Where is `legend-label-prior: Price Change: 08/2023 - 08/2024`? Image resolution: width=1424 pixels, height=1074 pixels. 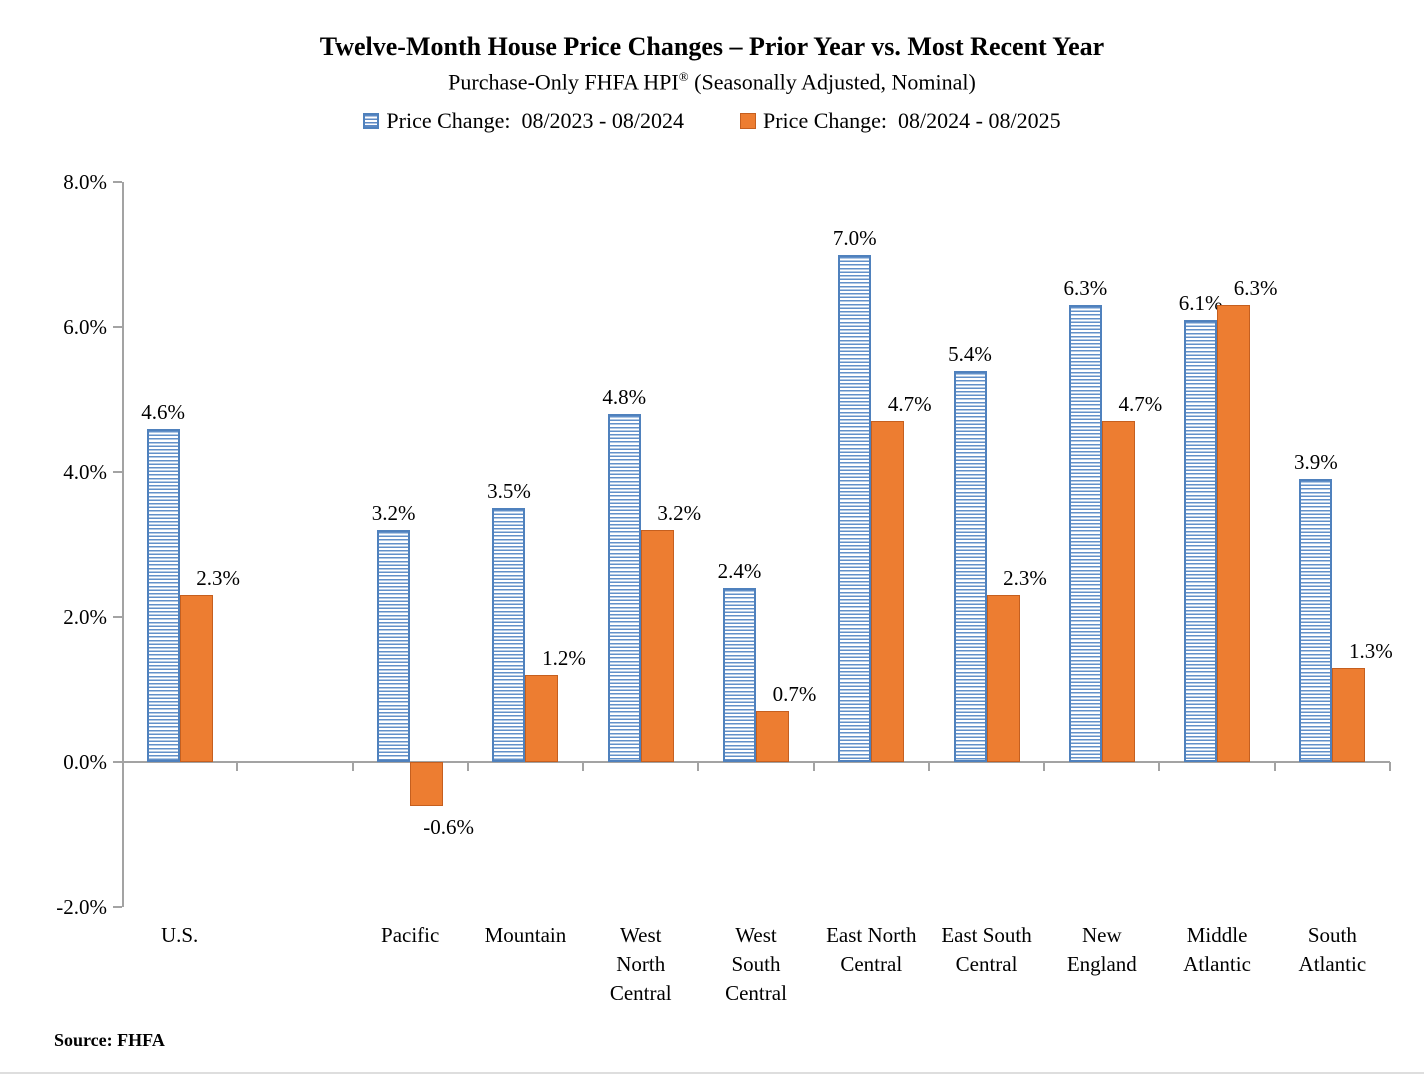
legend-label-prior: Price Change: 08/2023 - 08/2024 is located at coordinates (535, 120).